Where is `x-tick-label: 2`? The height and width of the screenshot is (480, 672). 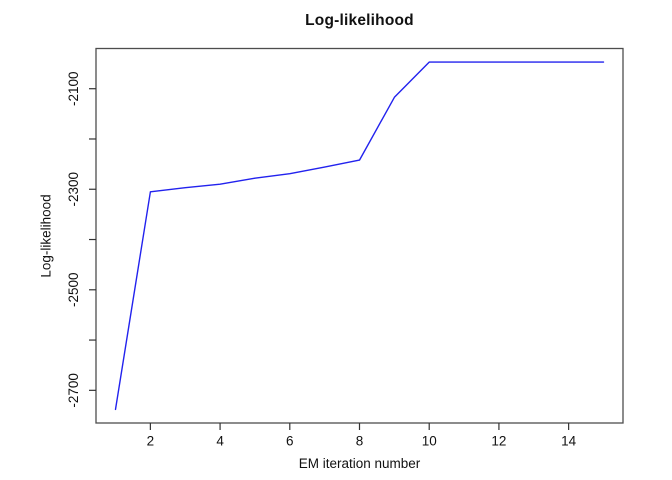
x-tick-label: 2 is located at coordinates (151, 441).